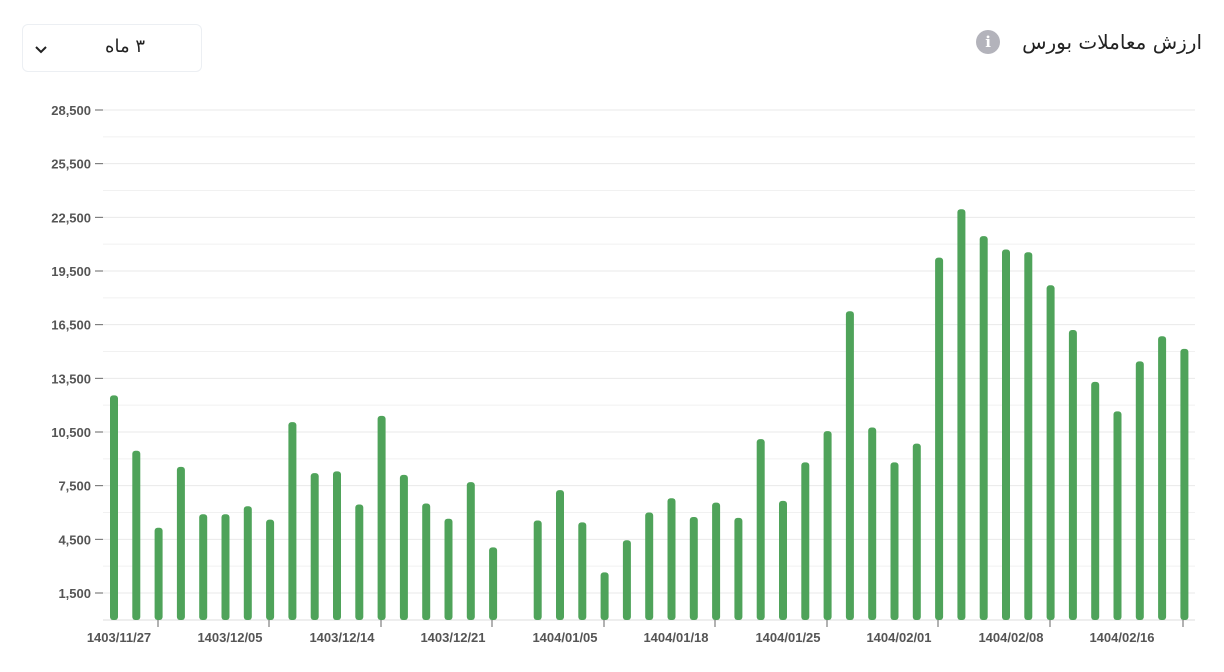 The height and width of the screenshot is (672, 1224). I want to click on x-tick-label: 1404/01/25, so click(787, 637).